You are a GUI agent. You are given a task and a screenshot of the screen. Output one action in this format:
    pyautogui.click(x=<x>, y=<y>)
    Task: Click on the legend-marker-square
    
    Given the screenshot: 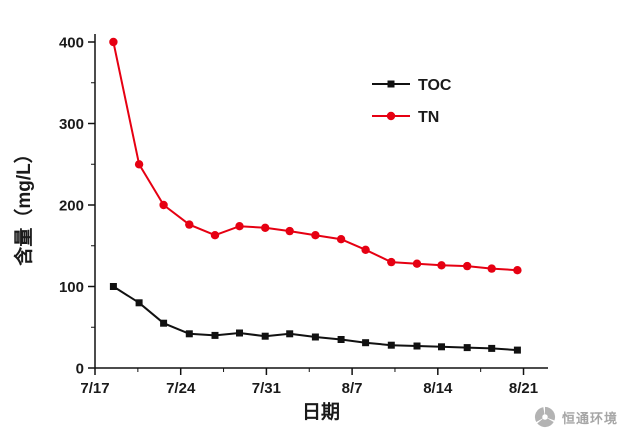 What is the action you would take?
    pyautogui.click(x=391, y=84)
    